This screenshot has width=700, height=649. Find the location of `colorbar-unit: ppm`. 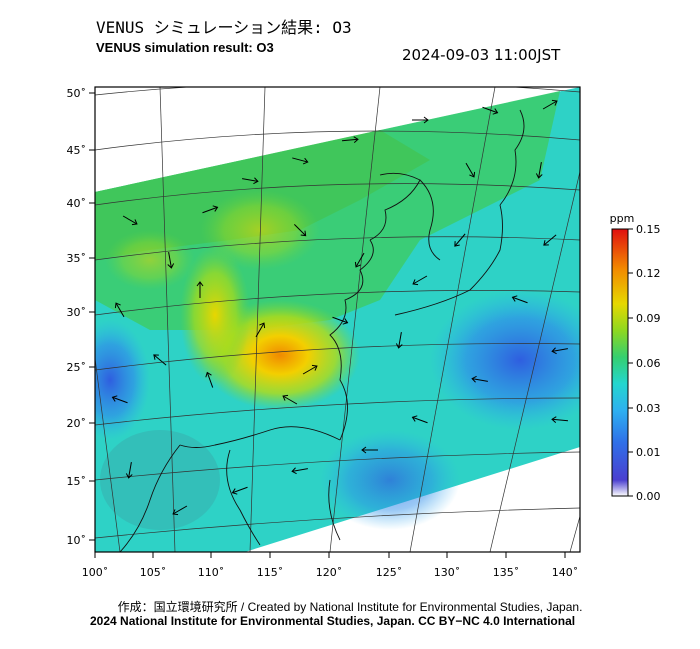

colorbar-unit: ppm is located at coordinates (622, 218).